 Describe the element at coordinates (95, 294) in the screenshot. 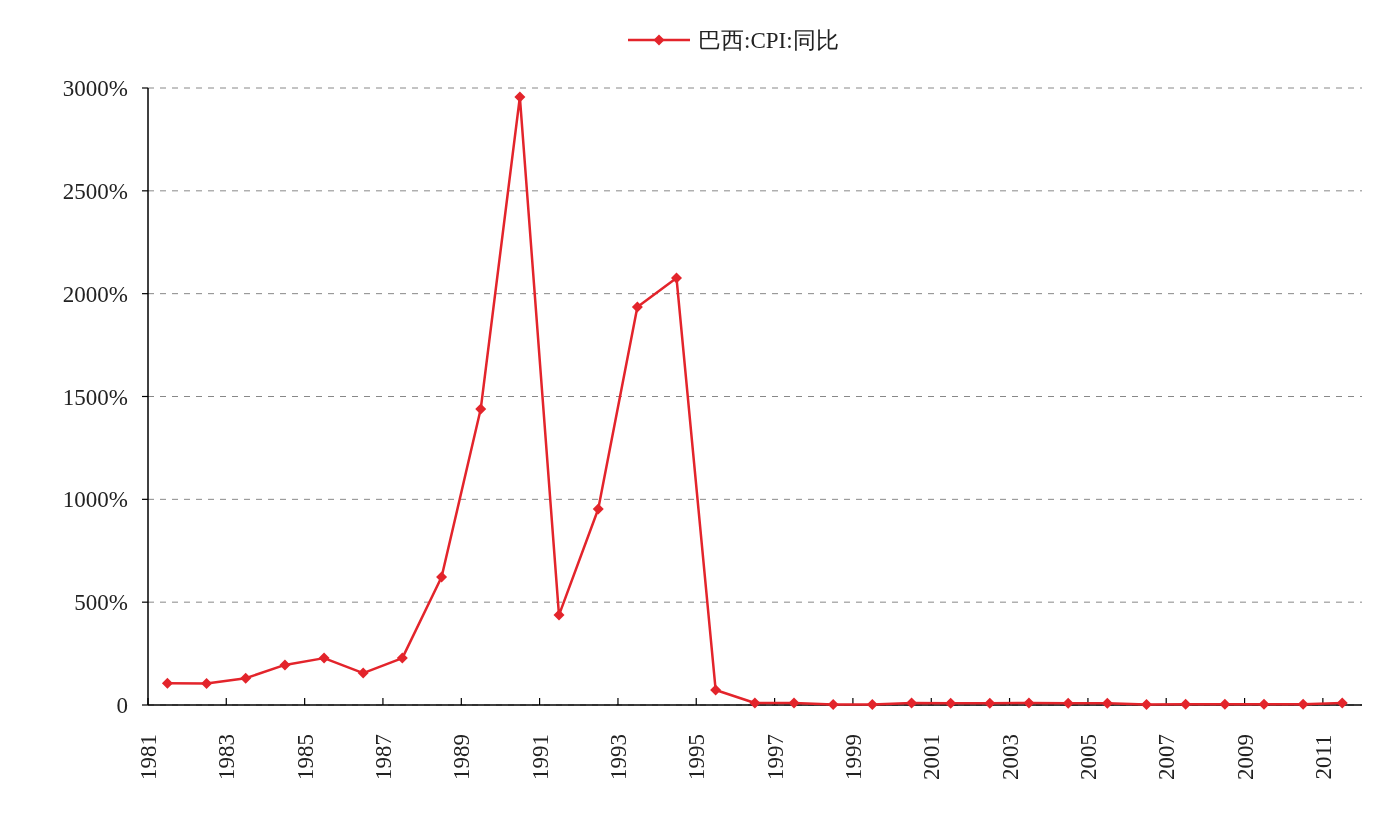

I see `y-tick-label: 2000%` at that location.